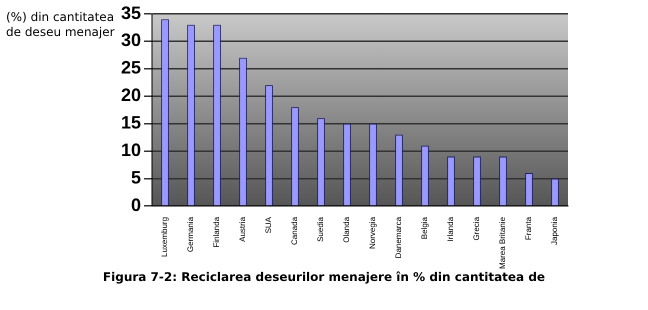 The image size is (648, 310). What do you see at coordinates (131, 68) in the screenshot?
I see `y-tick-label: 25` at bounding box center [131, 68].